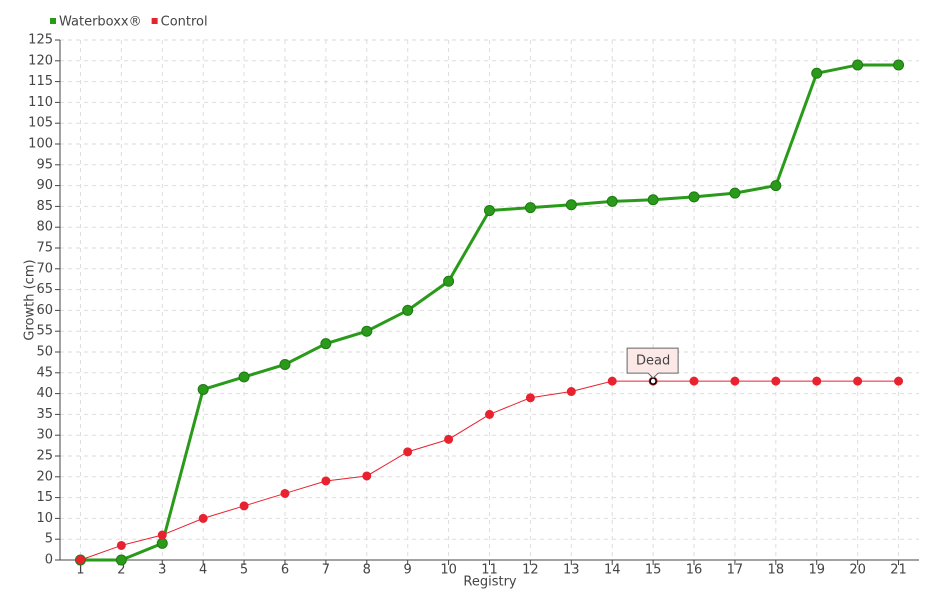  Describe the element at coordinates (244, 570) in the screenshot. I see `x-tick-label: 5` at that location.